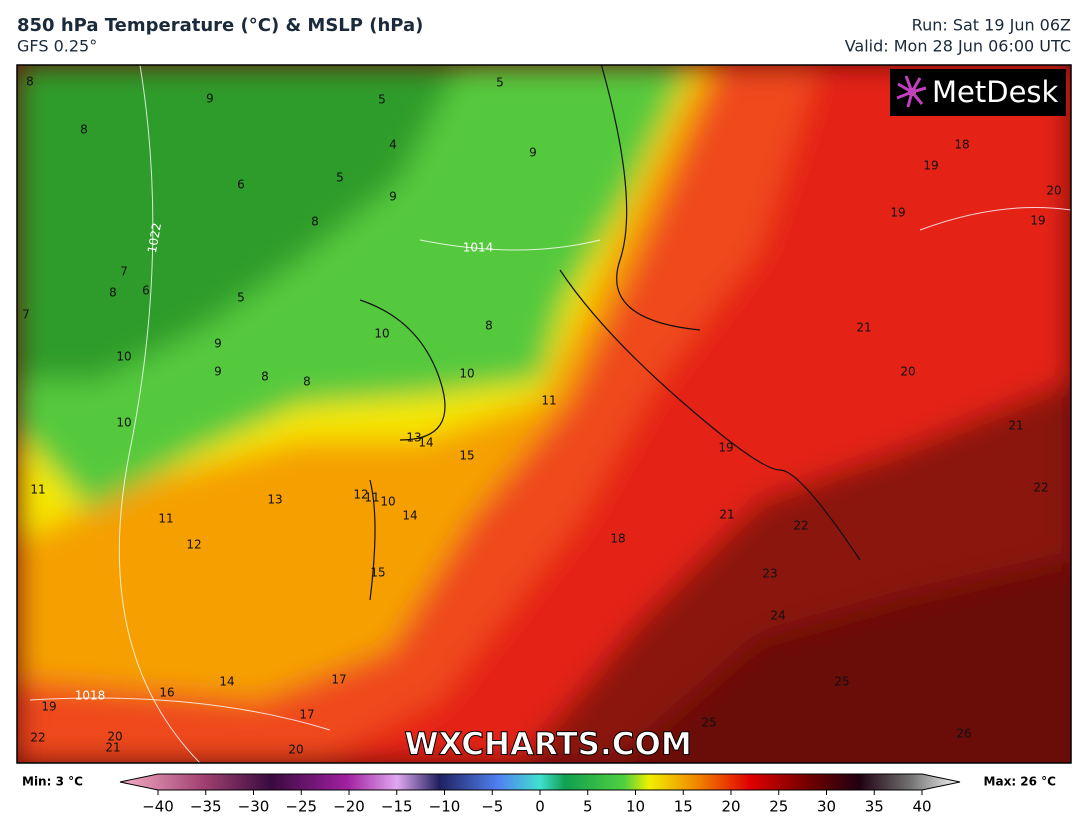 The width and height of the screenshot is (1088, 837). I want to click on model: GFS 0.25°, so click(57, 46).